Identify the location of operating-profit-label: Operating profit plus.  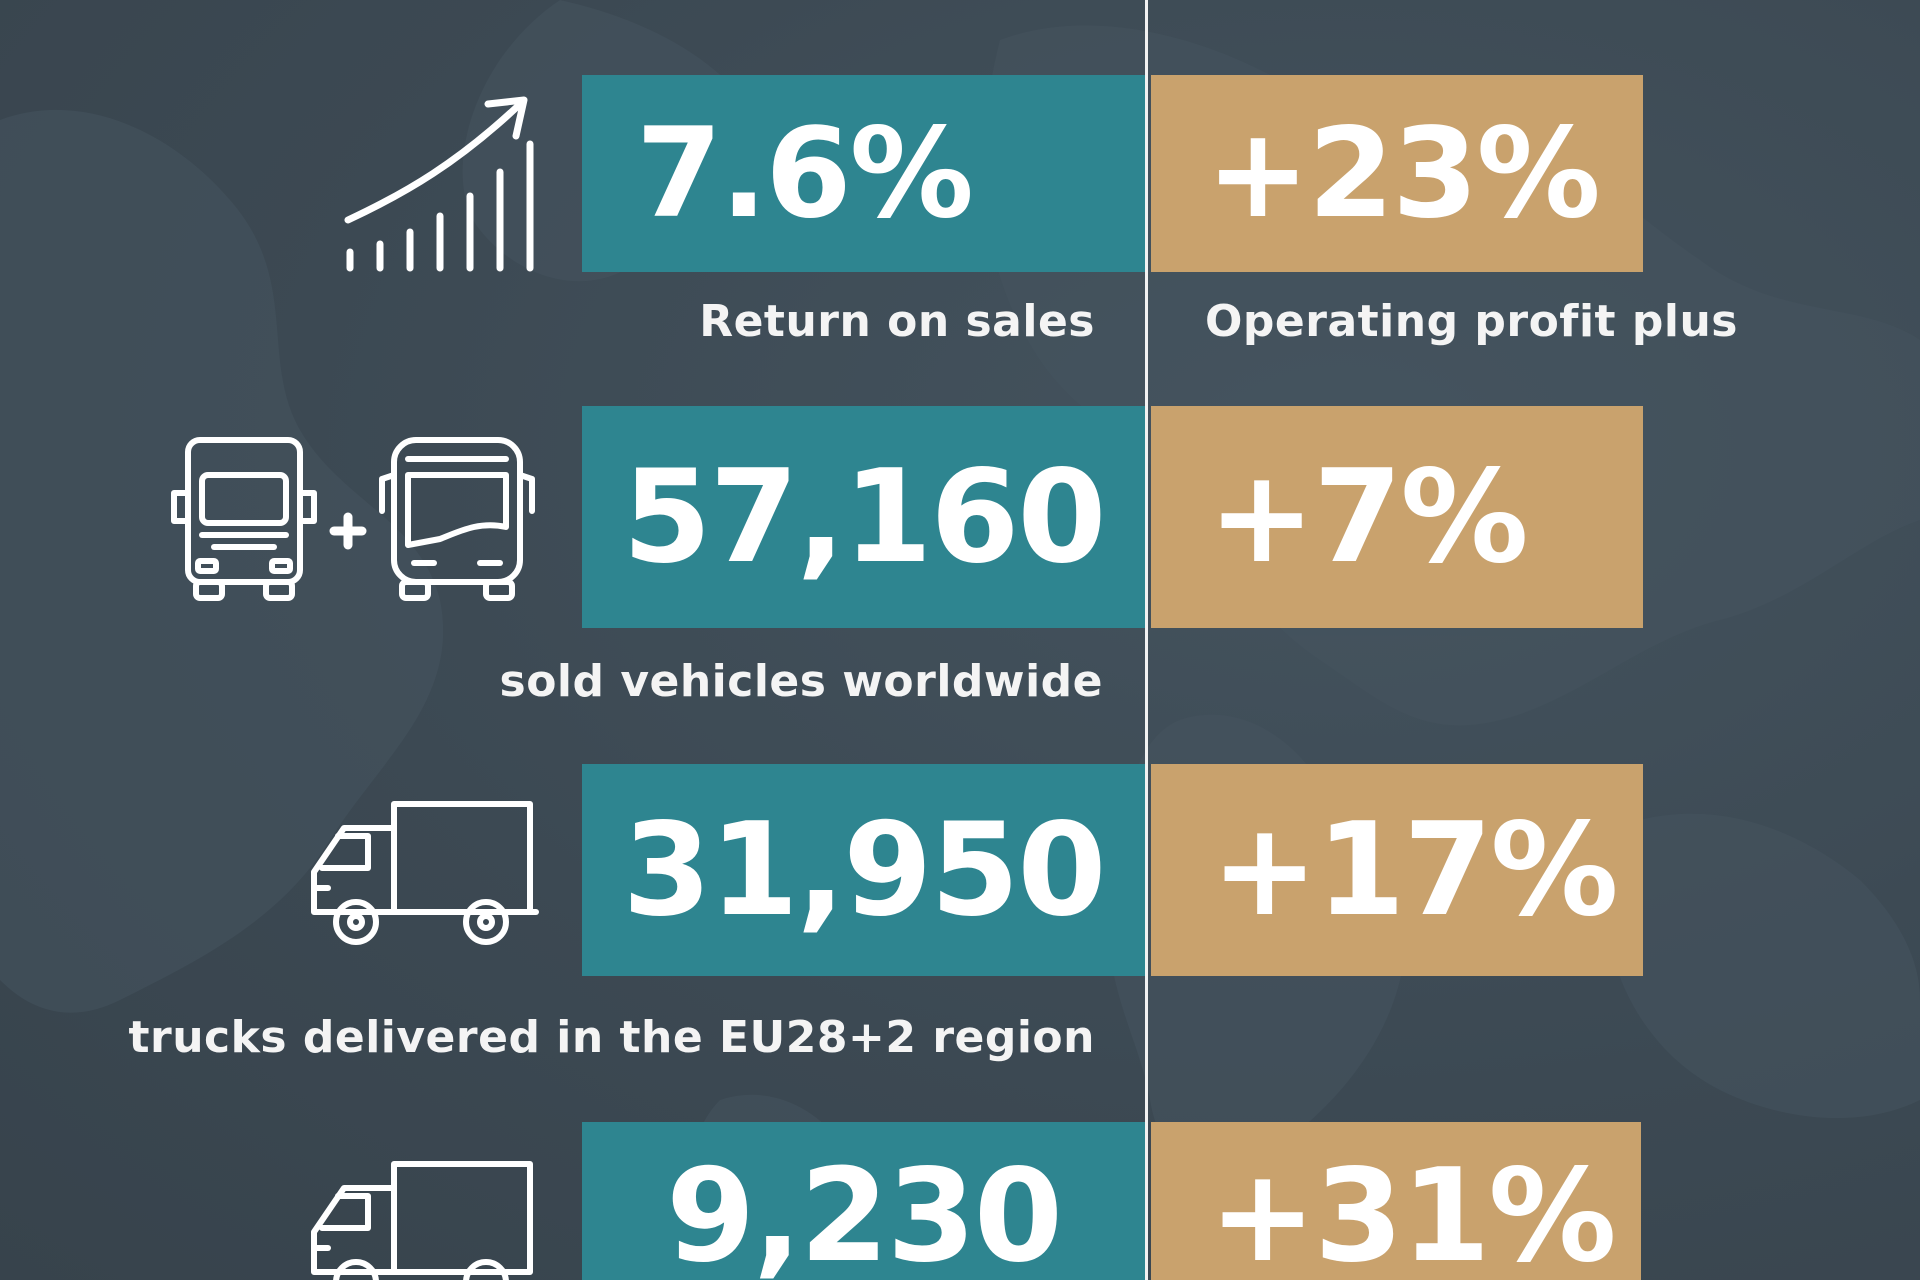
(1471, 321).